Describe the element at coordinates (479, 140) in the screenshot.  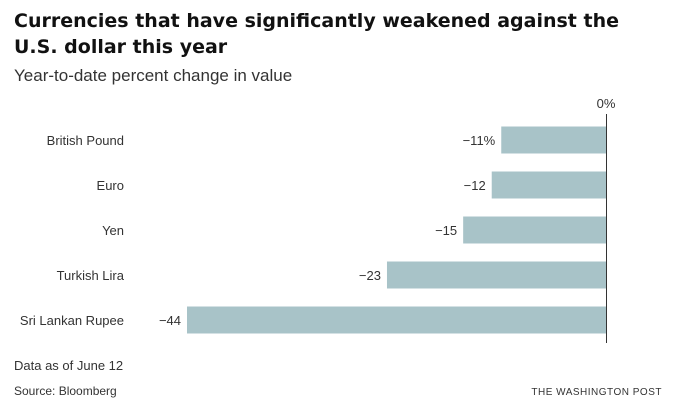
I see `value-label: −11%` at that location.